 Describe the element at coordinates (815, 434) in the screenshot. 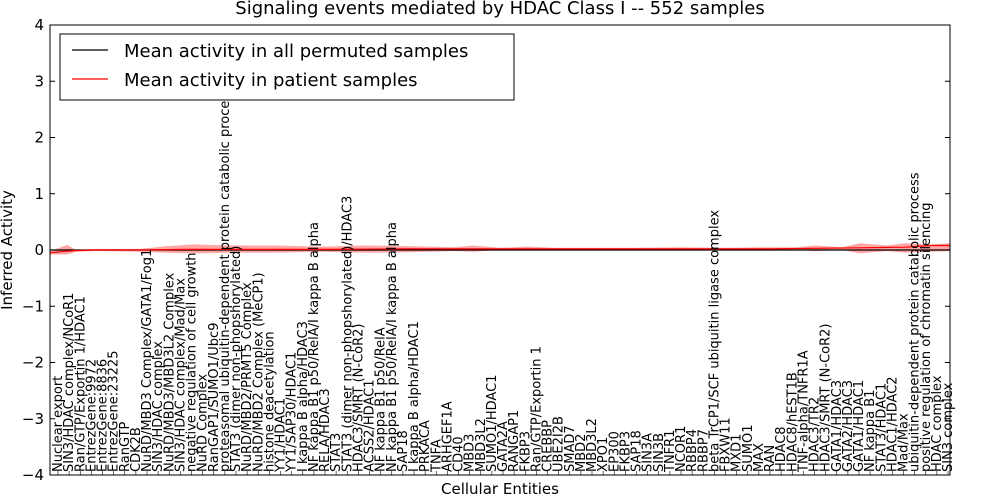

I see `x-tick-label: HDAC3/TR2` at that location.